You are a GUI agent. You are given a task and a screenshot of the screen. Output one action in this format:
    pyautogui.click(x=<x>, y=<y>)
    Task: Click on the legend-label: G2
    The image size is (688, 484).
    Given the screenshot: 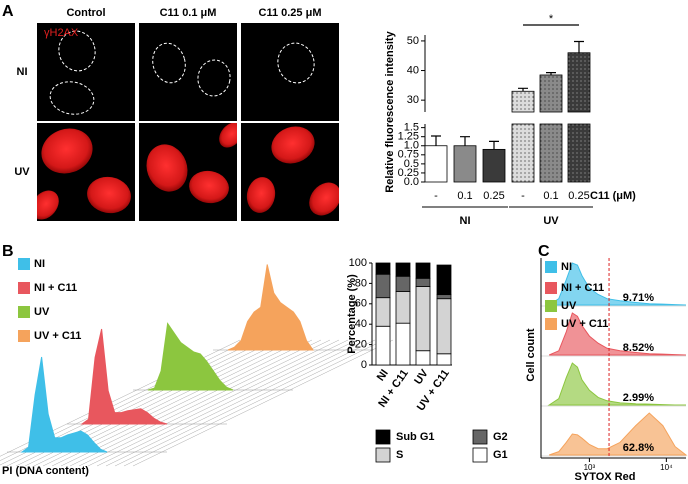 What is the action you would take?
    pyautogui.click(x=500, y=437)
    